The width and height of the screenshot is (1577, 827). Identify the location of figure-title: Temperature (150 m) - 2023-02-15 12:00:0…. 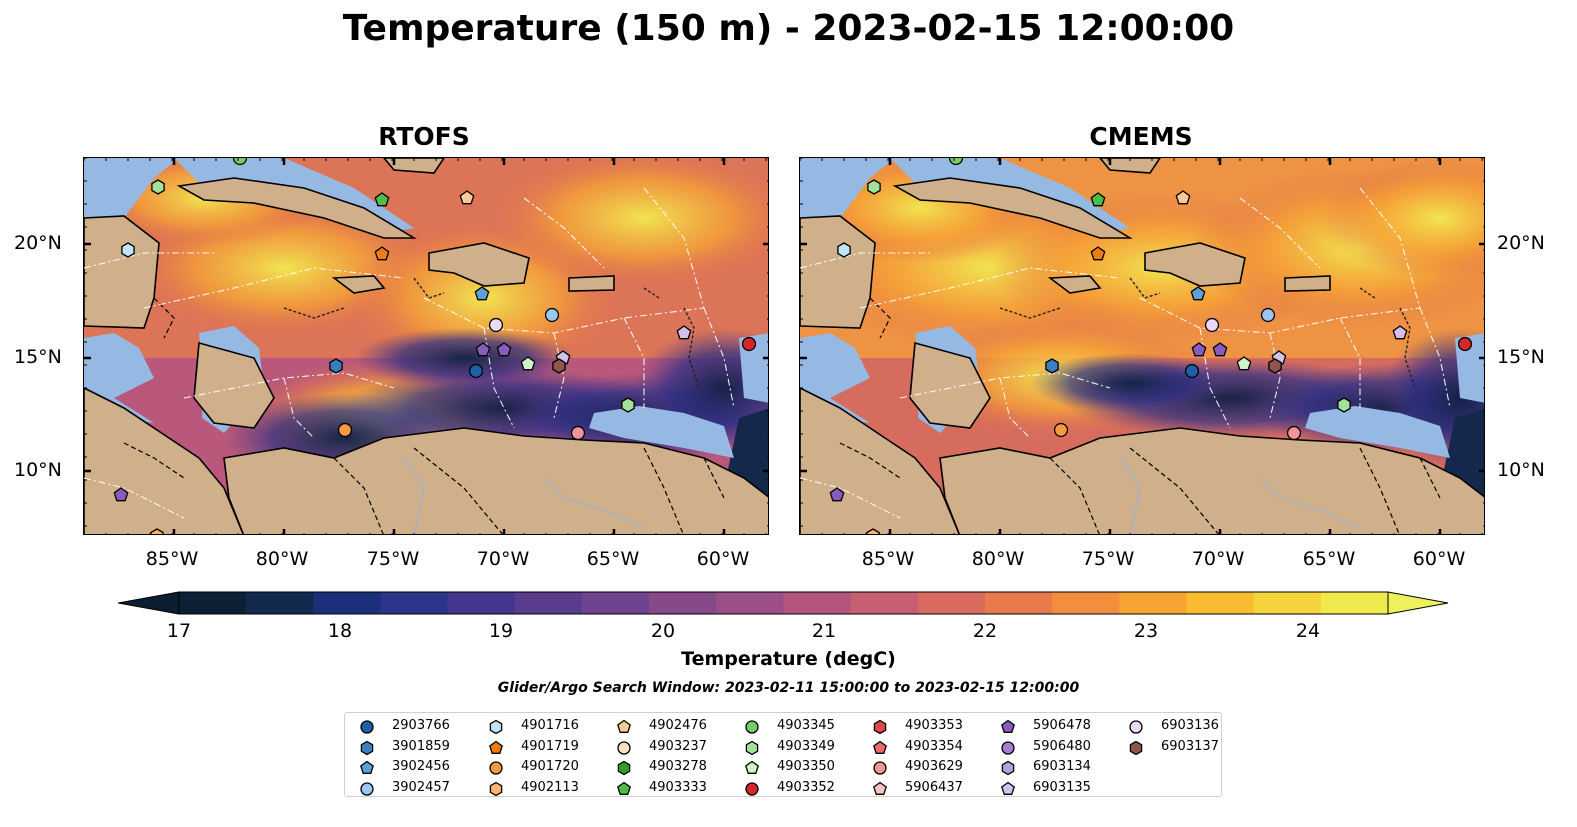
(788, 28).